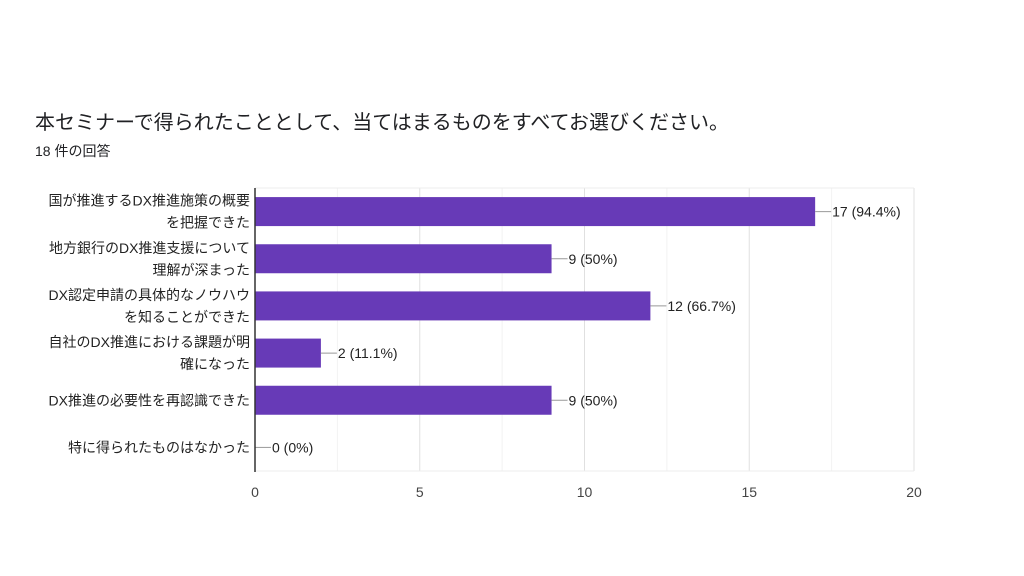  I want to click on category-label: を知ることができた, so click(187, 317).